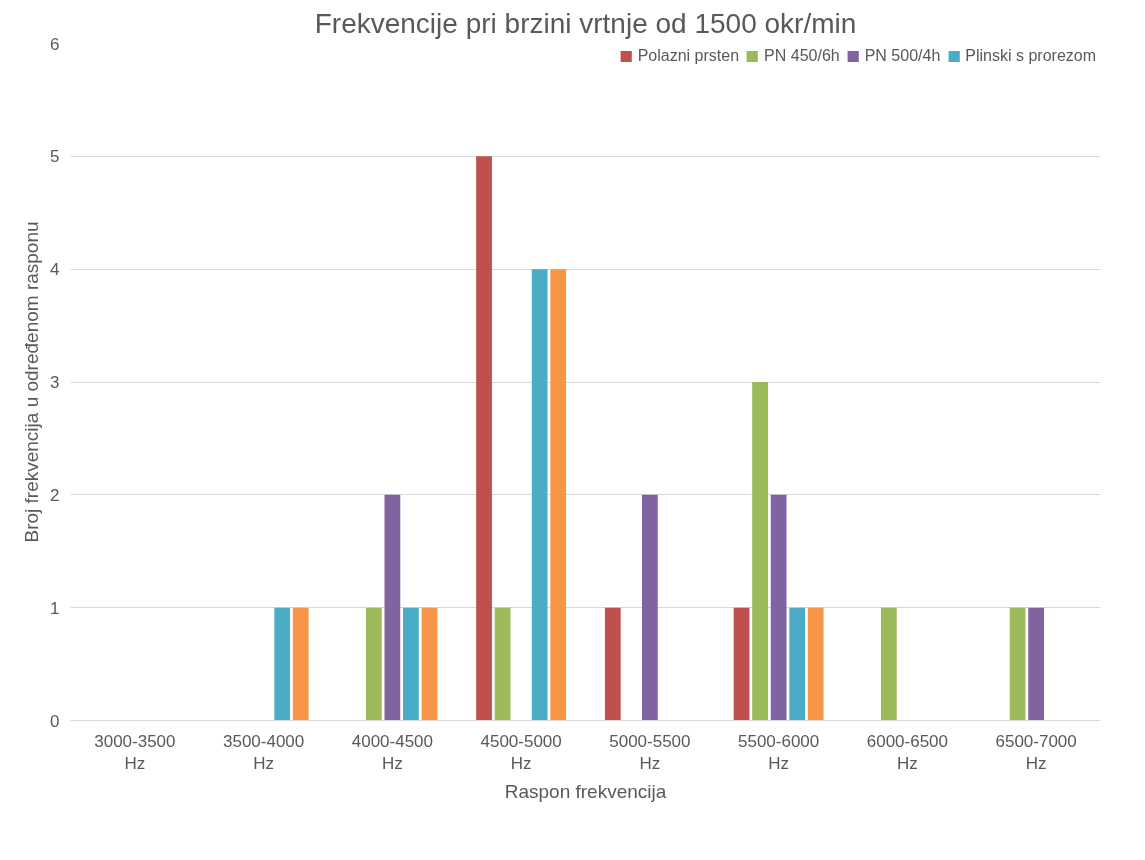 The image size is (1145, 860). Describe the element at coordinates (650, 752) in the screenshot. I see `x-tick-label: 5000-5500 Hz` at that location.